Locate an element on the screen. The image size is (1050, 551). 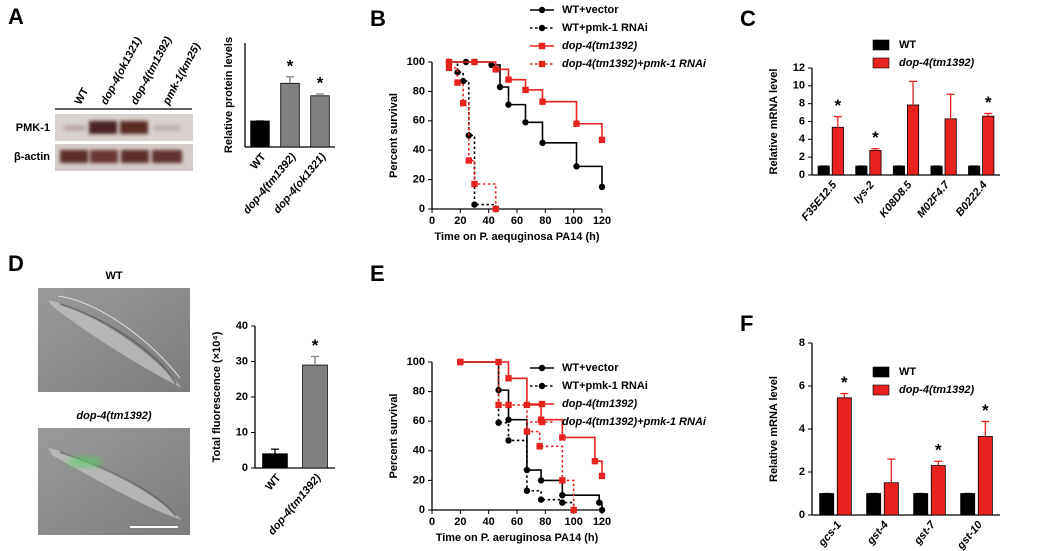
x-tick-label: gst-7 is located at coordinates (924, 532).